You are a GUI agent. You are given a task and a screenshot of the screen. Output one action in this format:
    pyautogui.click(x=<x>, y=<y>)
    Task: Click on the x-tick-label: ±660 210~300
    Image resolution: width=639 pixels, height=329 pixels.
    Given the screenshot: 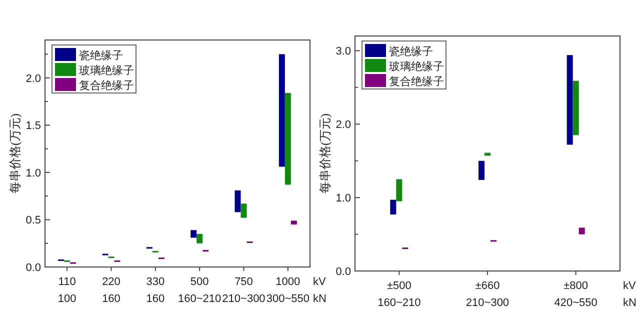 What is the action you would take?
    pyautogui.click(x=488, y=294)
    